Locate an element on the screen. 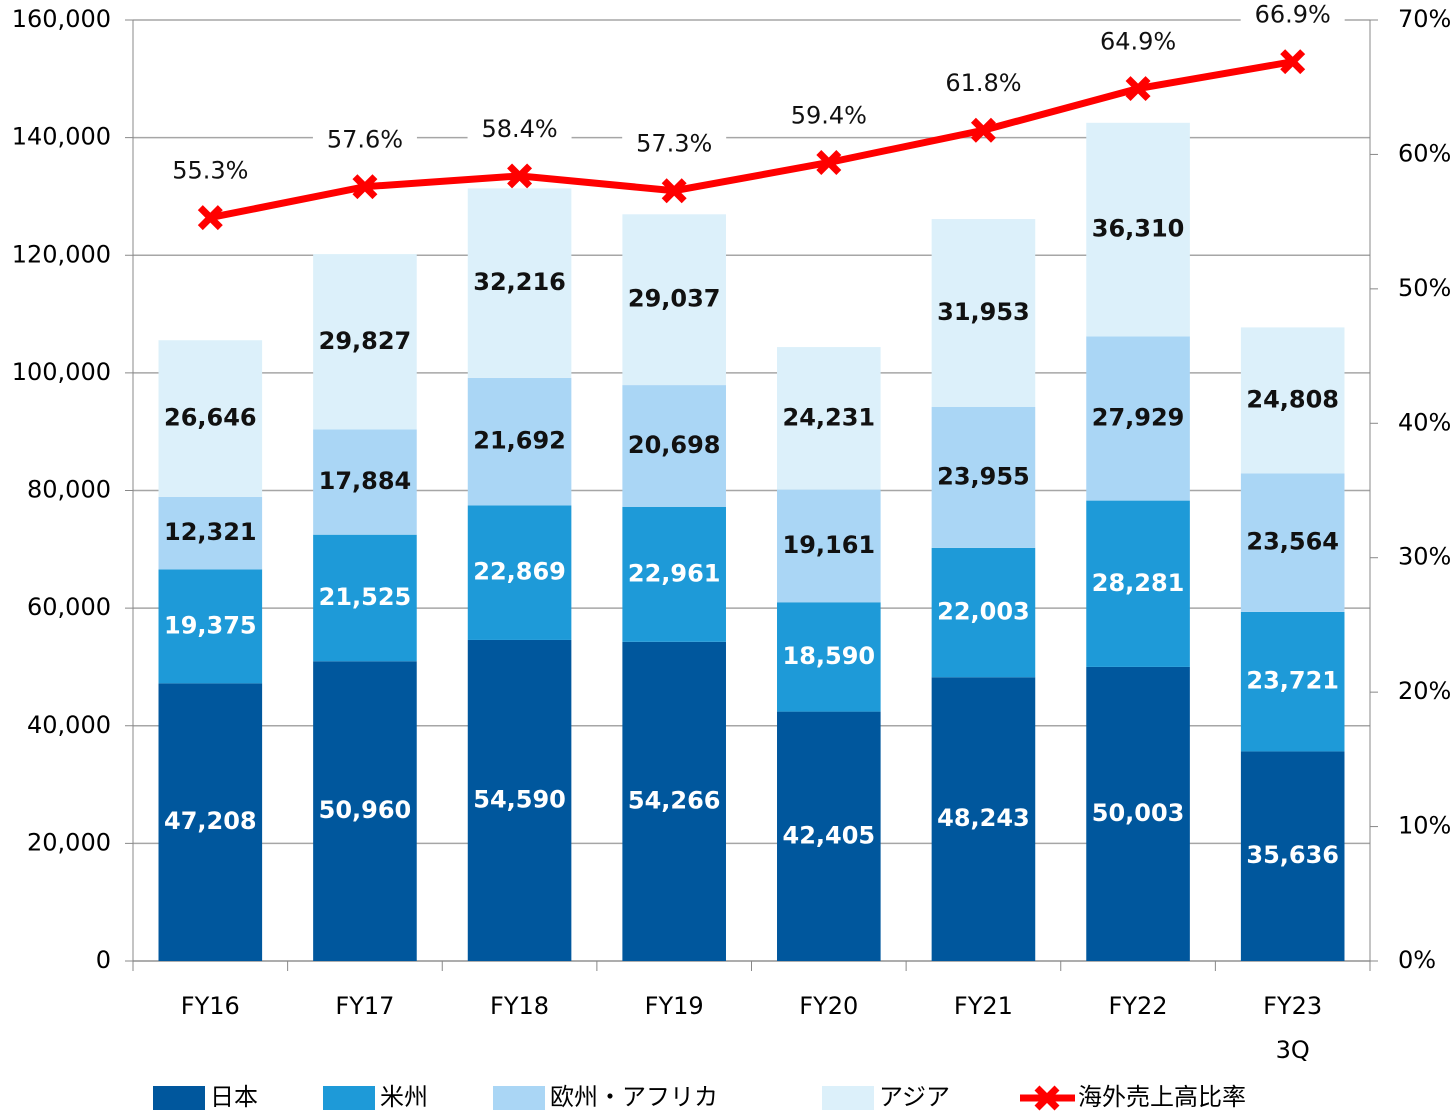 The height and width of the screenshot is (1116, 1455). data-label: 24,808 is located at coordinates (1292, 399).